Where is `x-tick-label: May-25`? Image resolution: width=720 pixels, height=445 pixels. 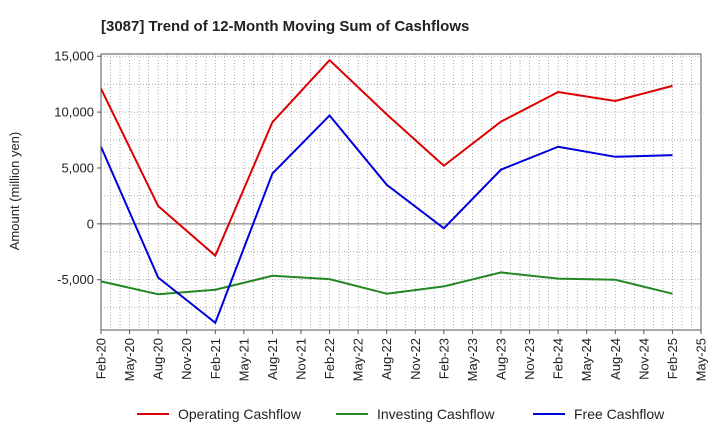
x-tick-label: May-25 is located at coordinates (701, 359).